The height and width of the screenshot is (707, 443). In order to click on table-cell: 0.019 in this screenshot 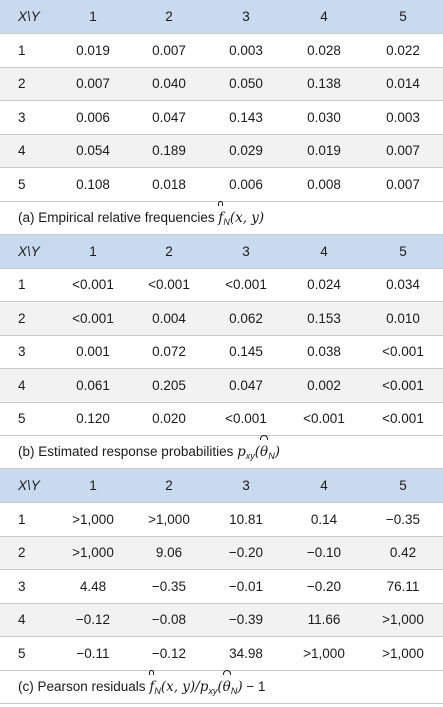, I will do `click(93, 50)`.